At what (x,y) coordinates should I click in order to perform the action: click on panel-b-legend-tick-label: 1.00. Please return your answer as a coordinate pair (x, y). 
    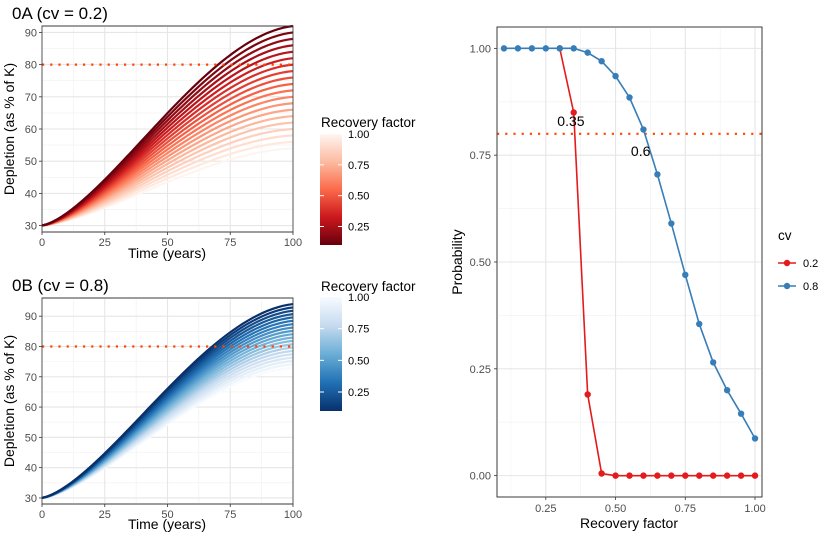
    Looking at the image, I should click on (358, 298).